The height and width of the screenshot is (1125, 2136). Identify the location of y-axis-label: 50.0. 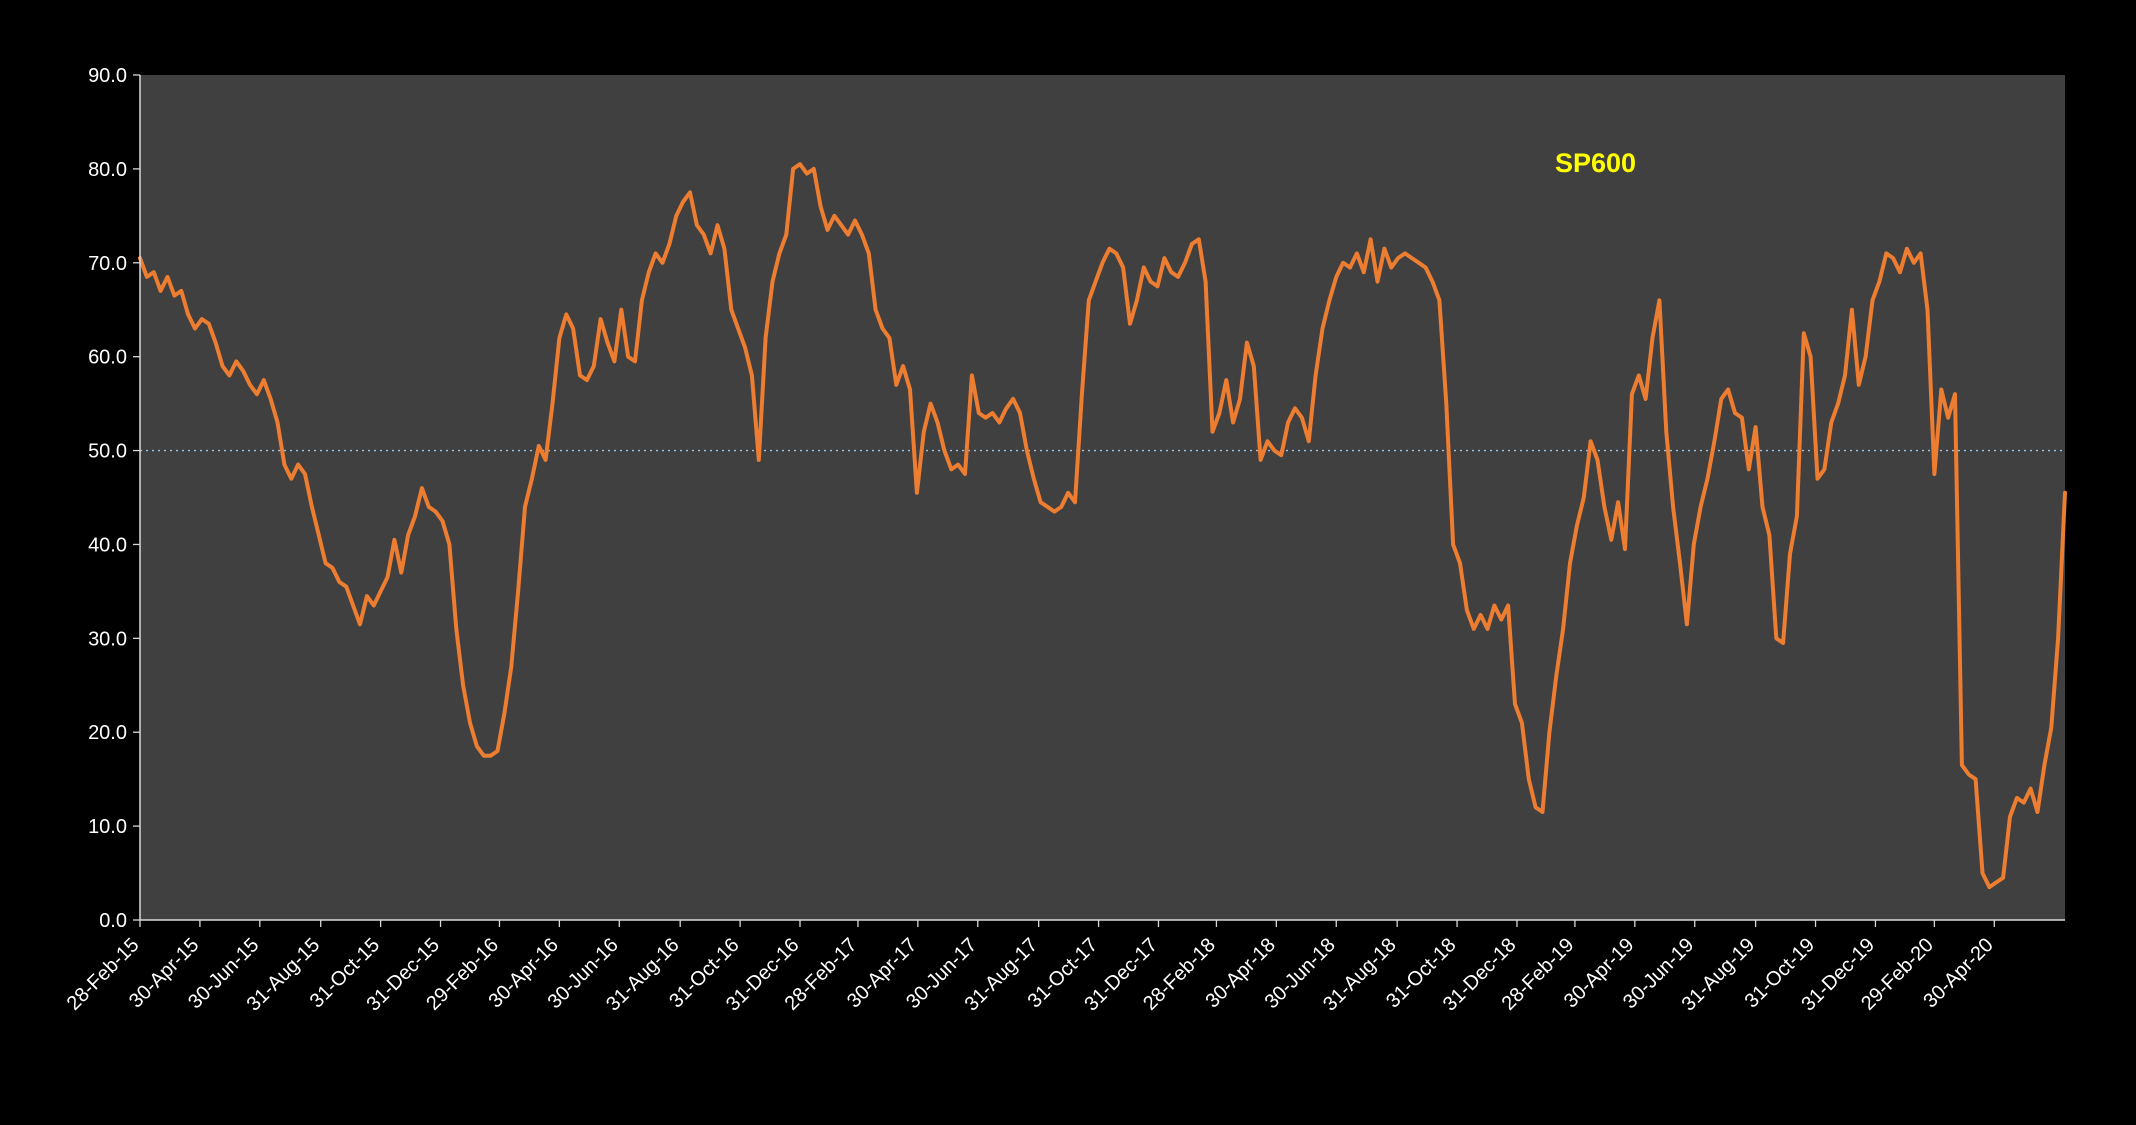
(107, 452).